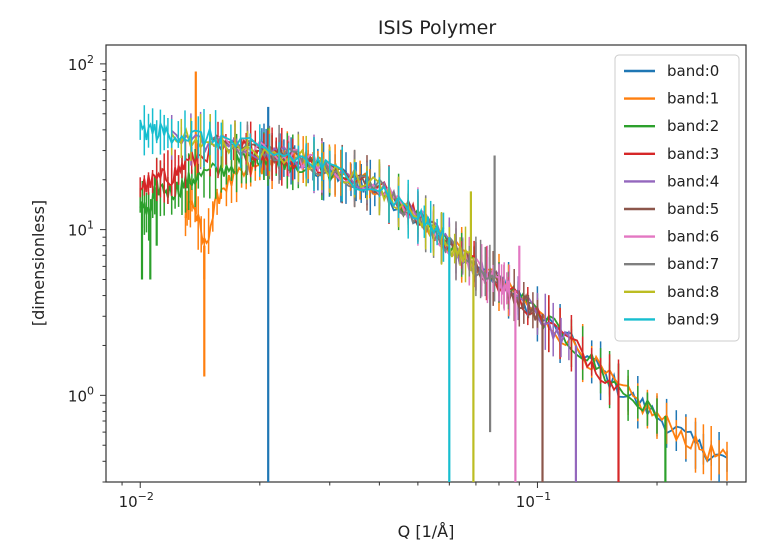 The image size is (770, 552). I want to click on legend-item: band:6, so click(671, 237).